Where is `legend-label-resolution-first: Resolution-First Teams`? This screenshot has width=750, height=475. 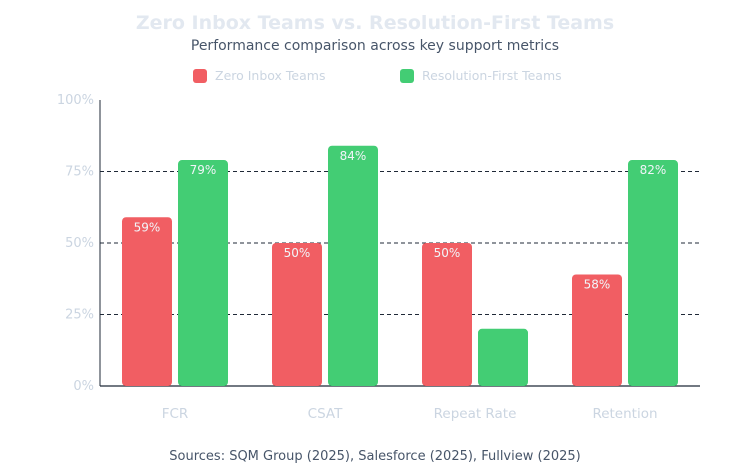
legend-label-resolution-first: Resolution-First Teams is located at coordinates (492, 75).